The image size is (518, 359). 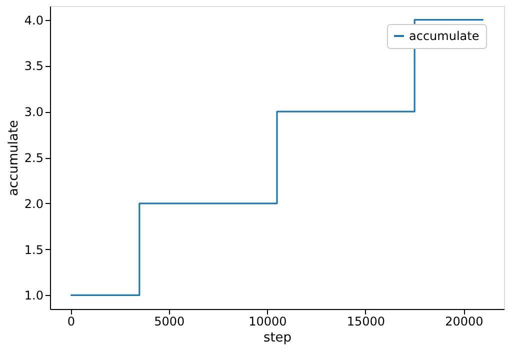 I want to click on x-axis-title: step, so click(x=277, y=338).